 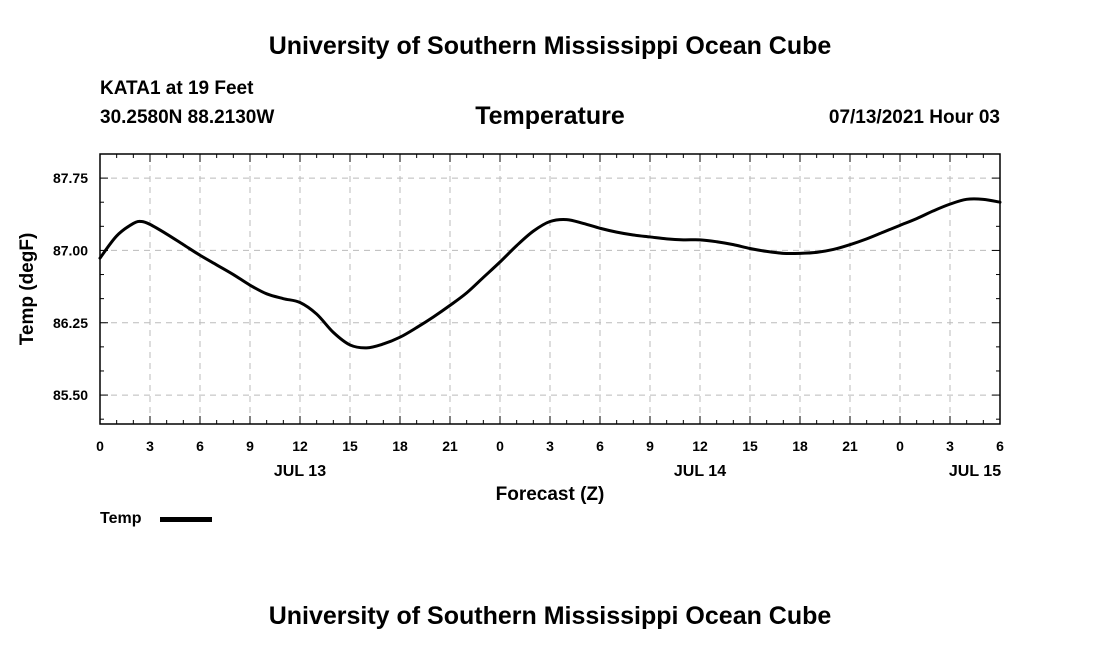 I want to click on datetime-label: 07/13/2021 Hour 03, so click(x=914, y=117).